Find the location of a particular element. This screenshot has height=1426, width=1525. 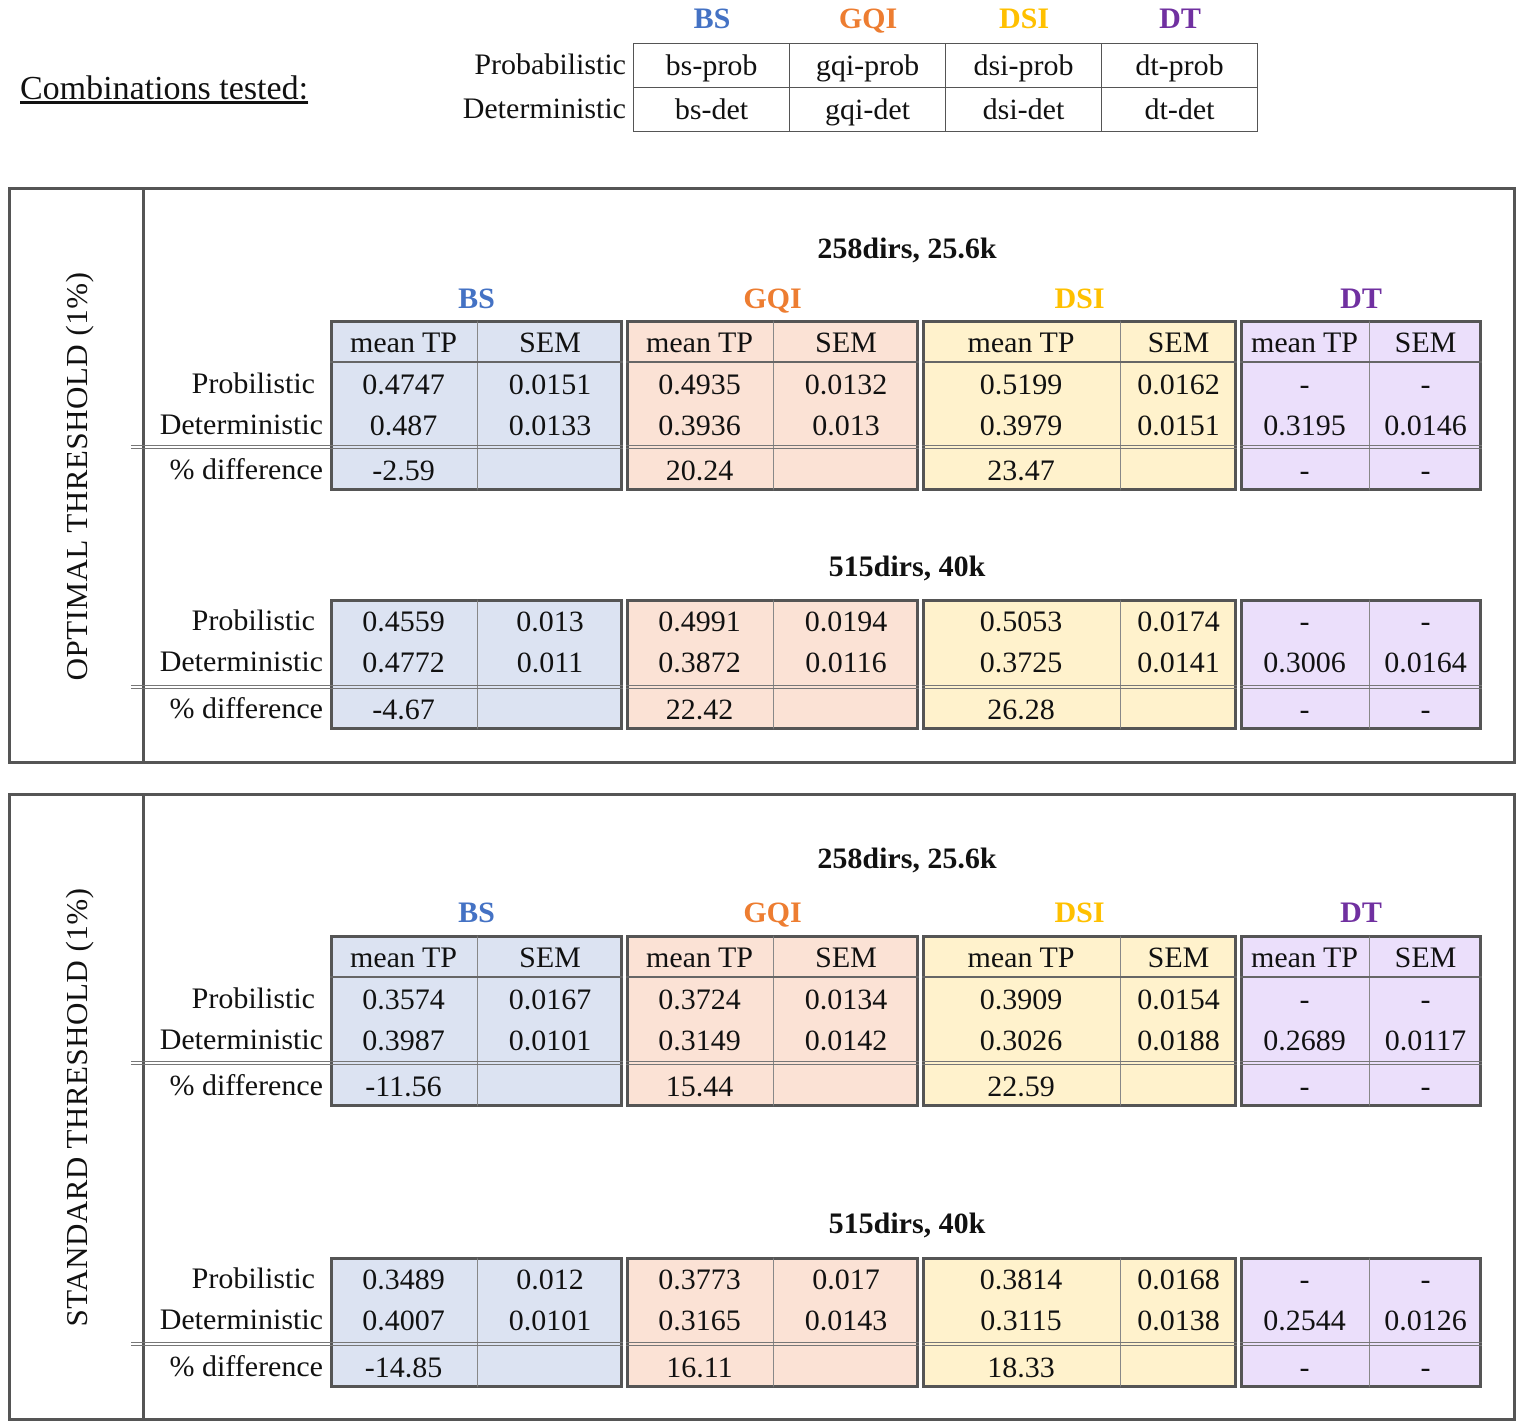

table-title: 515dirs, 40k is located at coordinates (907, 1223).